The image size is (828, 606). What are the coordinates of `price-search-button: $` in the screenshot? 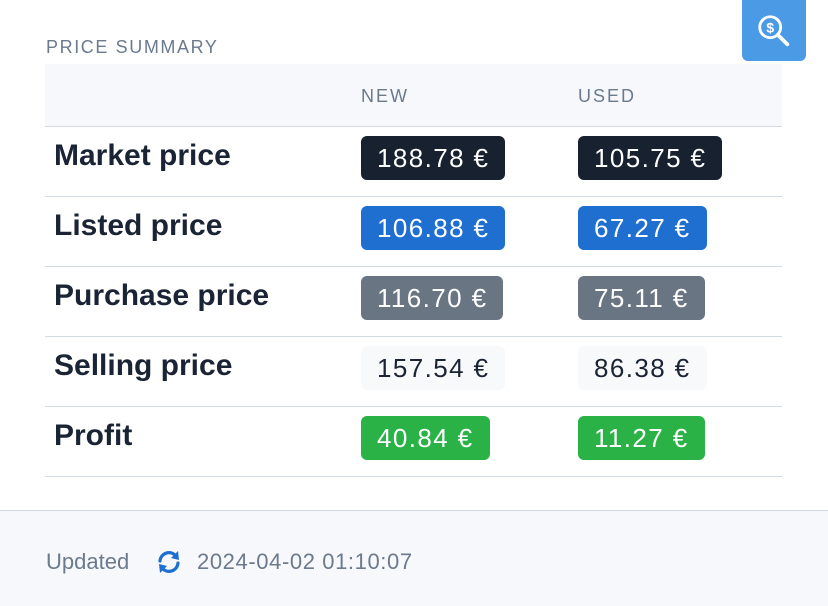 It's located at (774, 30).